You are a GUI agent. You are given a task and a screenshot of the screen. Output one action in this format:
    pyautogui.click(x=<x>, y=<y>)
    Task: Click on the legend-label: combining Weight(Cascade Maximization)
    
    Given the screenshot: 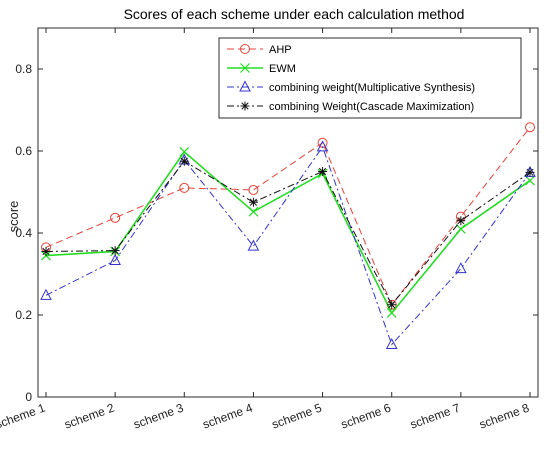 What is the action you would take?
    pyautogui.click(x=371, y=107)
    